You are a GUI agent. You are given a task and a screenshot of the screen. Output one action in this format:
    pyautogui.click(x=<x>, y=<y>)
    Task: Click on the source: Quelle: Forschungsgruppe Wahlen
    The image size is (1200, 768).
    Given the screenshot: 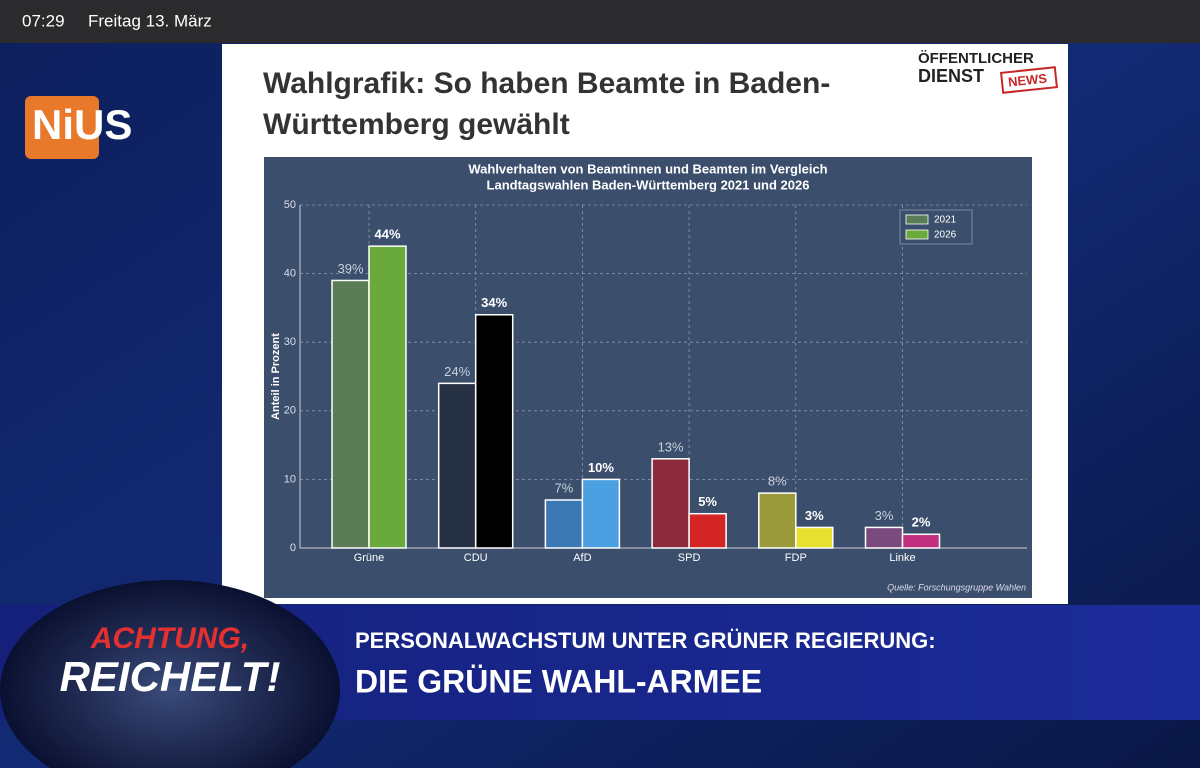 What is the action you would take?
    pyautogui.click(x=956, y=587)
    